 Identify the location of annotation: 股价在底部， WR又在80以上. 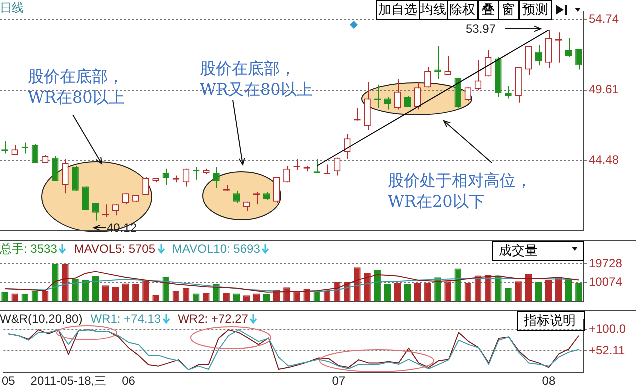
(256, 79).